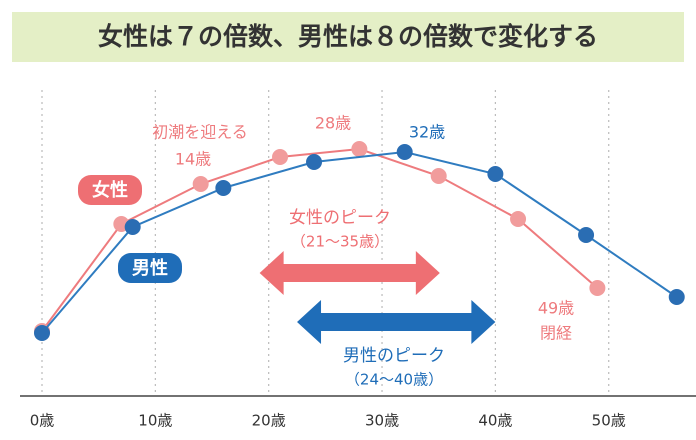  Describe the element at coordinates (193, 159) in the screenshot. I see `annotation: 14歳` at that location.